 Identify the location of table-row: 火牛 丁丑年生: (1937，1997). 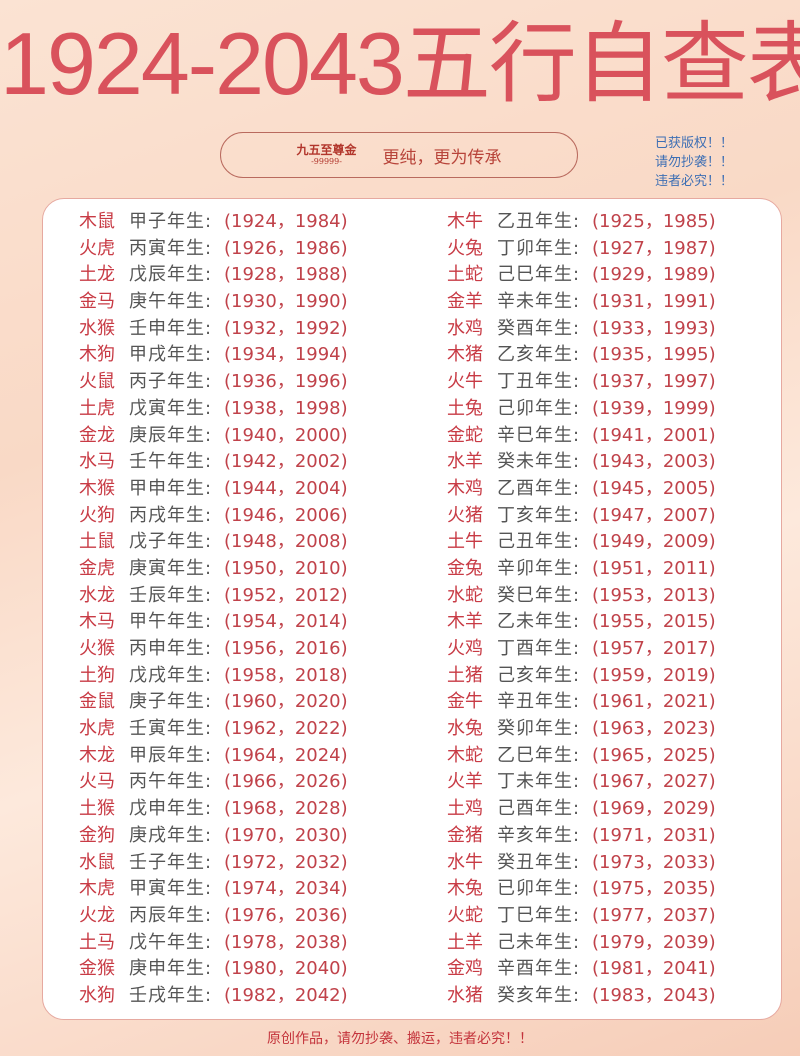
(581, 382).